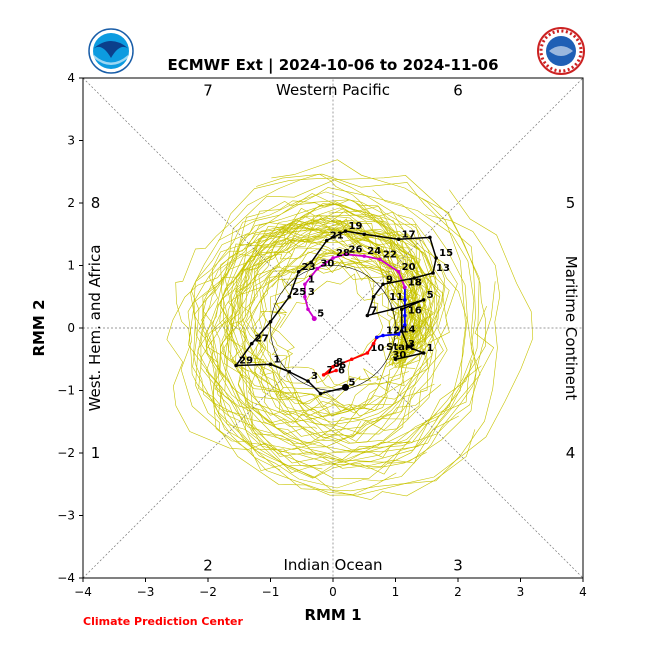  Describe the element at coordinates (341, 371) in the screenshot. I see `inline-label: 6` at that location.